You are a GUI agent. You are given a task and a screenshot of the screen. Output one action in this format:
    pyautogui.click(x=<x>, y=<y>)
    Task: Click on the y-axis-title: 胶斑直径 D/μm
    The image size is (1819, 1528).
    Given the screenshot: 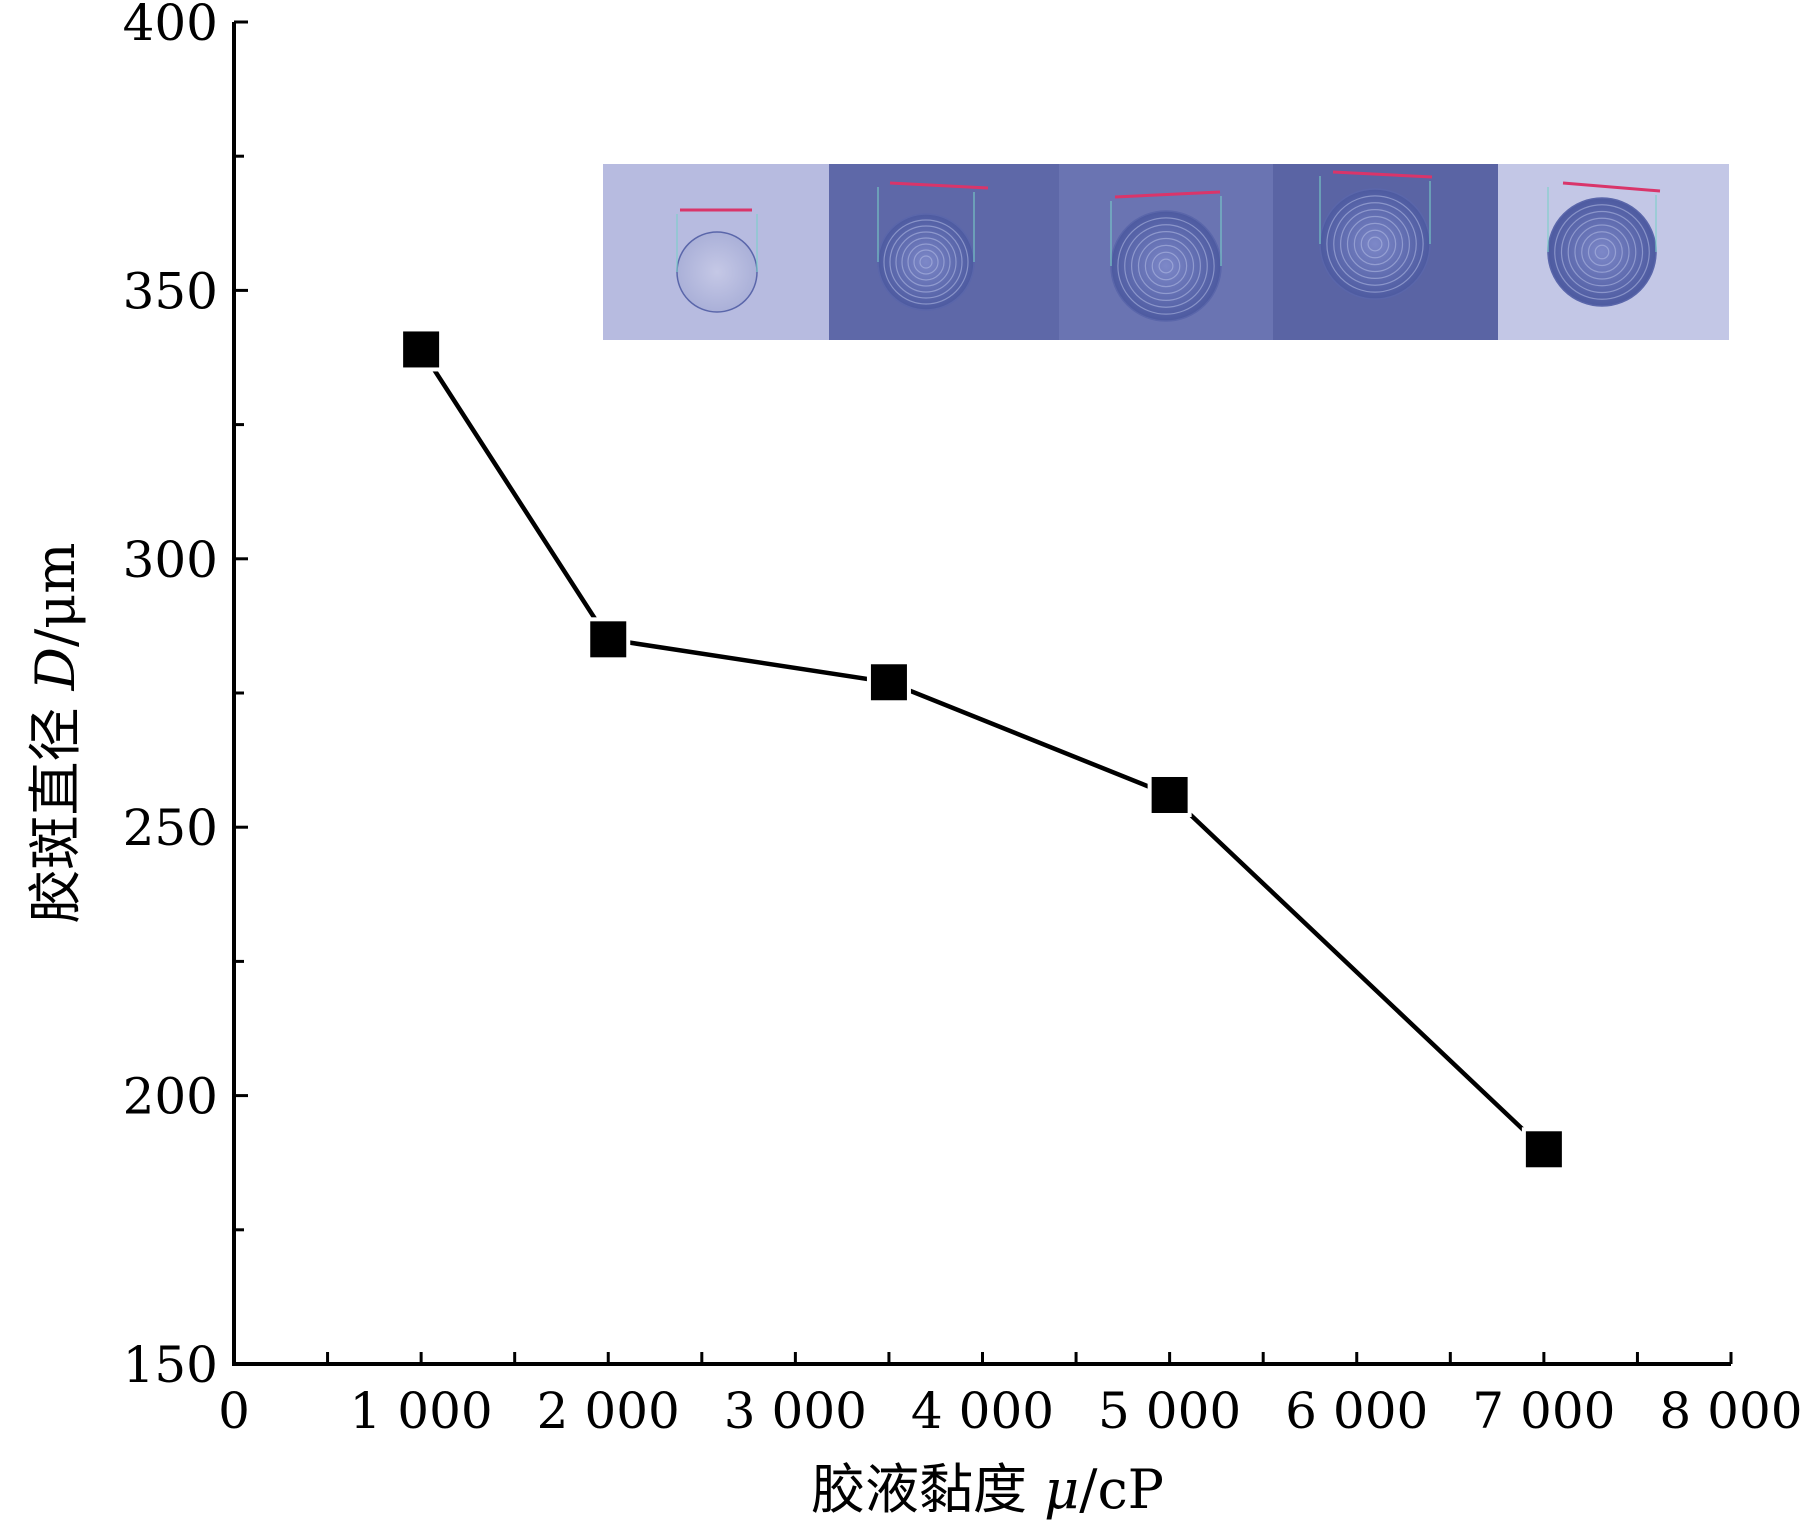 What is the action you would take?
    pyautogui.click(x=55, y=733)
    